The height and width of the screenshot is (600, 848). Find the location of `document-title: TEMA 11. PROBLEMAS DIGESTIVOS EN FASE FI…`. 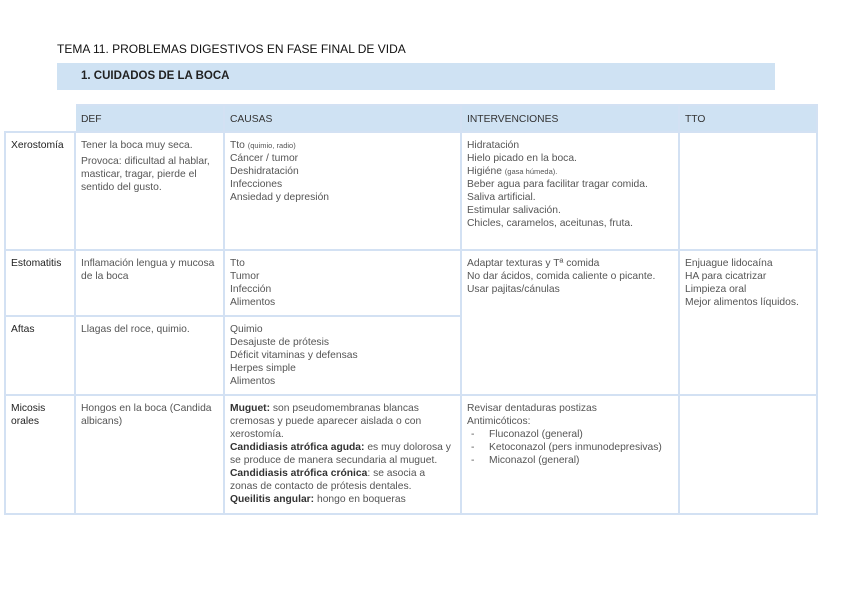

document-title: TEMA 11. PROBLEMAS DIGESTIVOS EN FASE FI… is located at coordinates (231, 49).